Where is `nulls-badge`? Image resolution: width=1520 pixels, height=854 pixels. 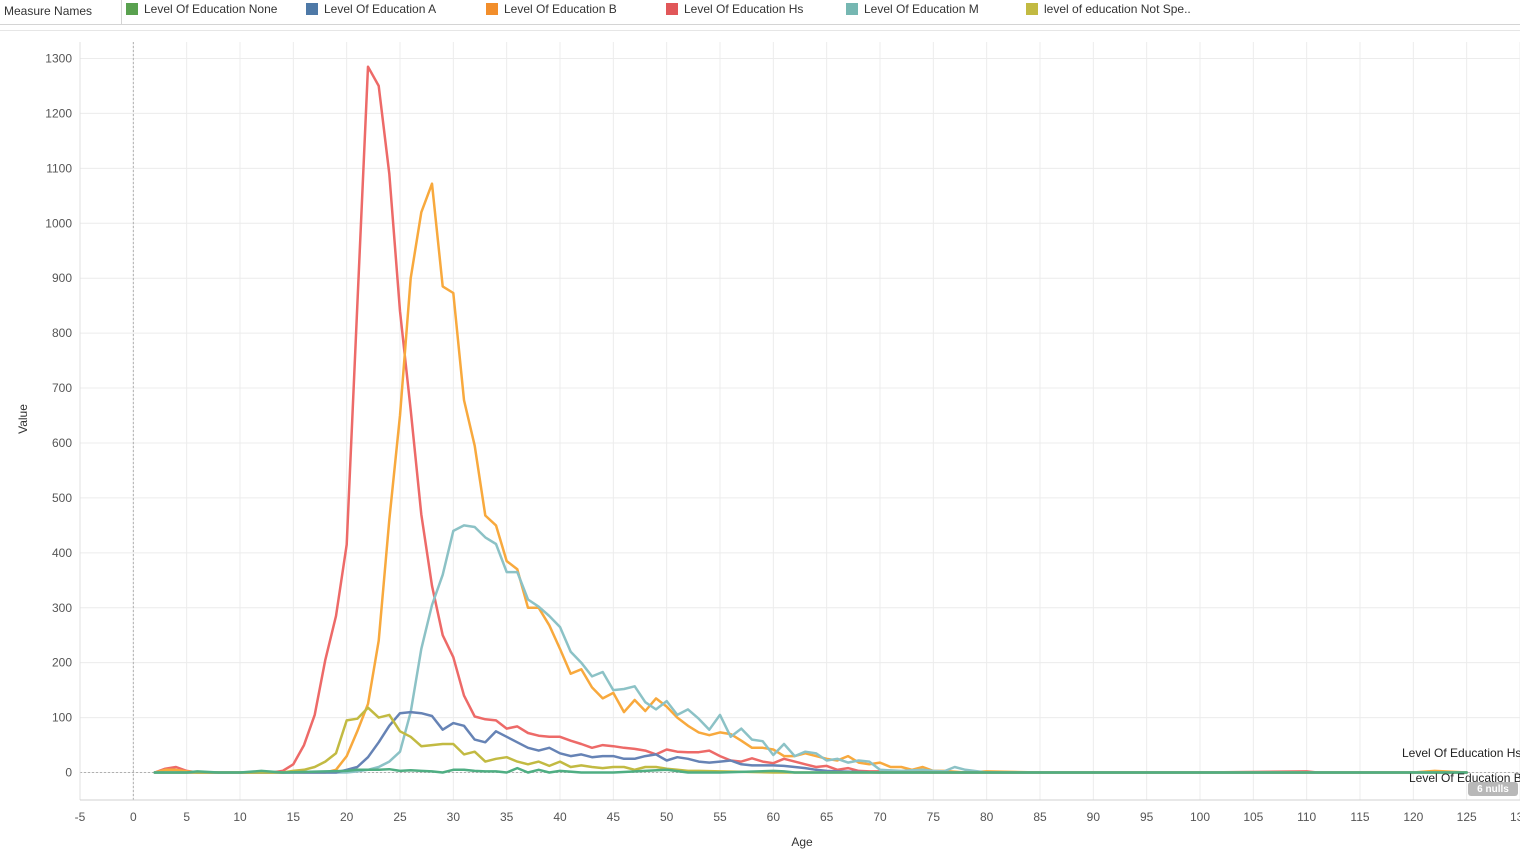
nulls-badge is located at coordinates (1493, 789).